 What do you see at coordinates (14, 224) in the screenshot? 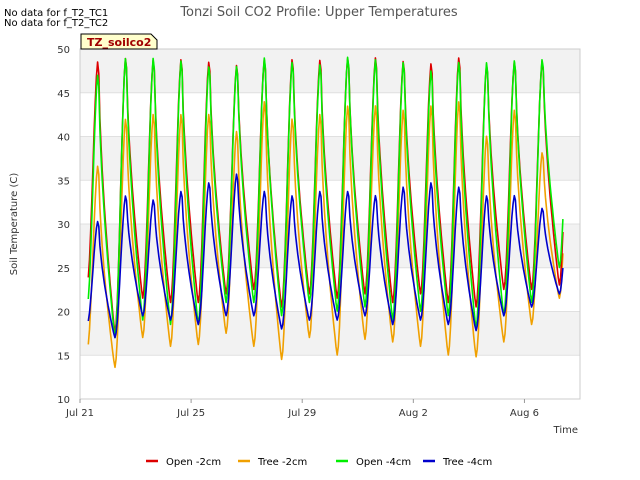
I see `y-axis-label: Soil Temperature (C)` at bounding box center [14, 224].